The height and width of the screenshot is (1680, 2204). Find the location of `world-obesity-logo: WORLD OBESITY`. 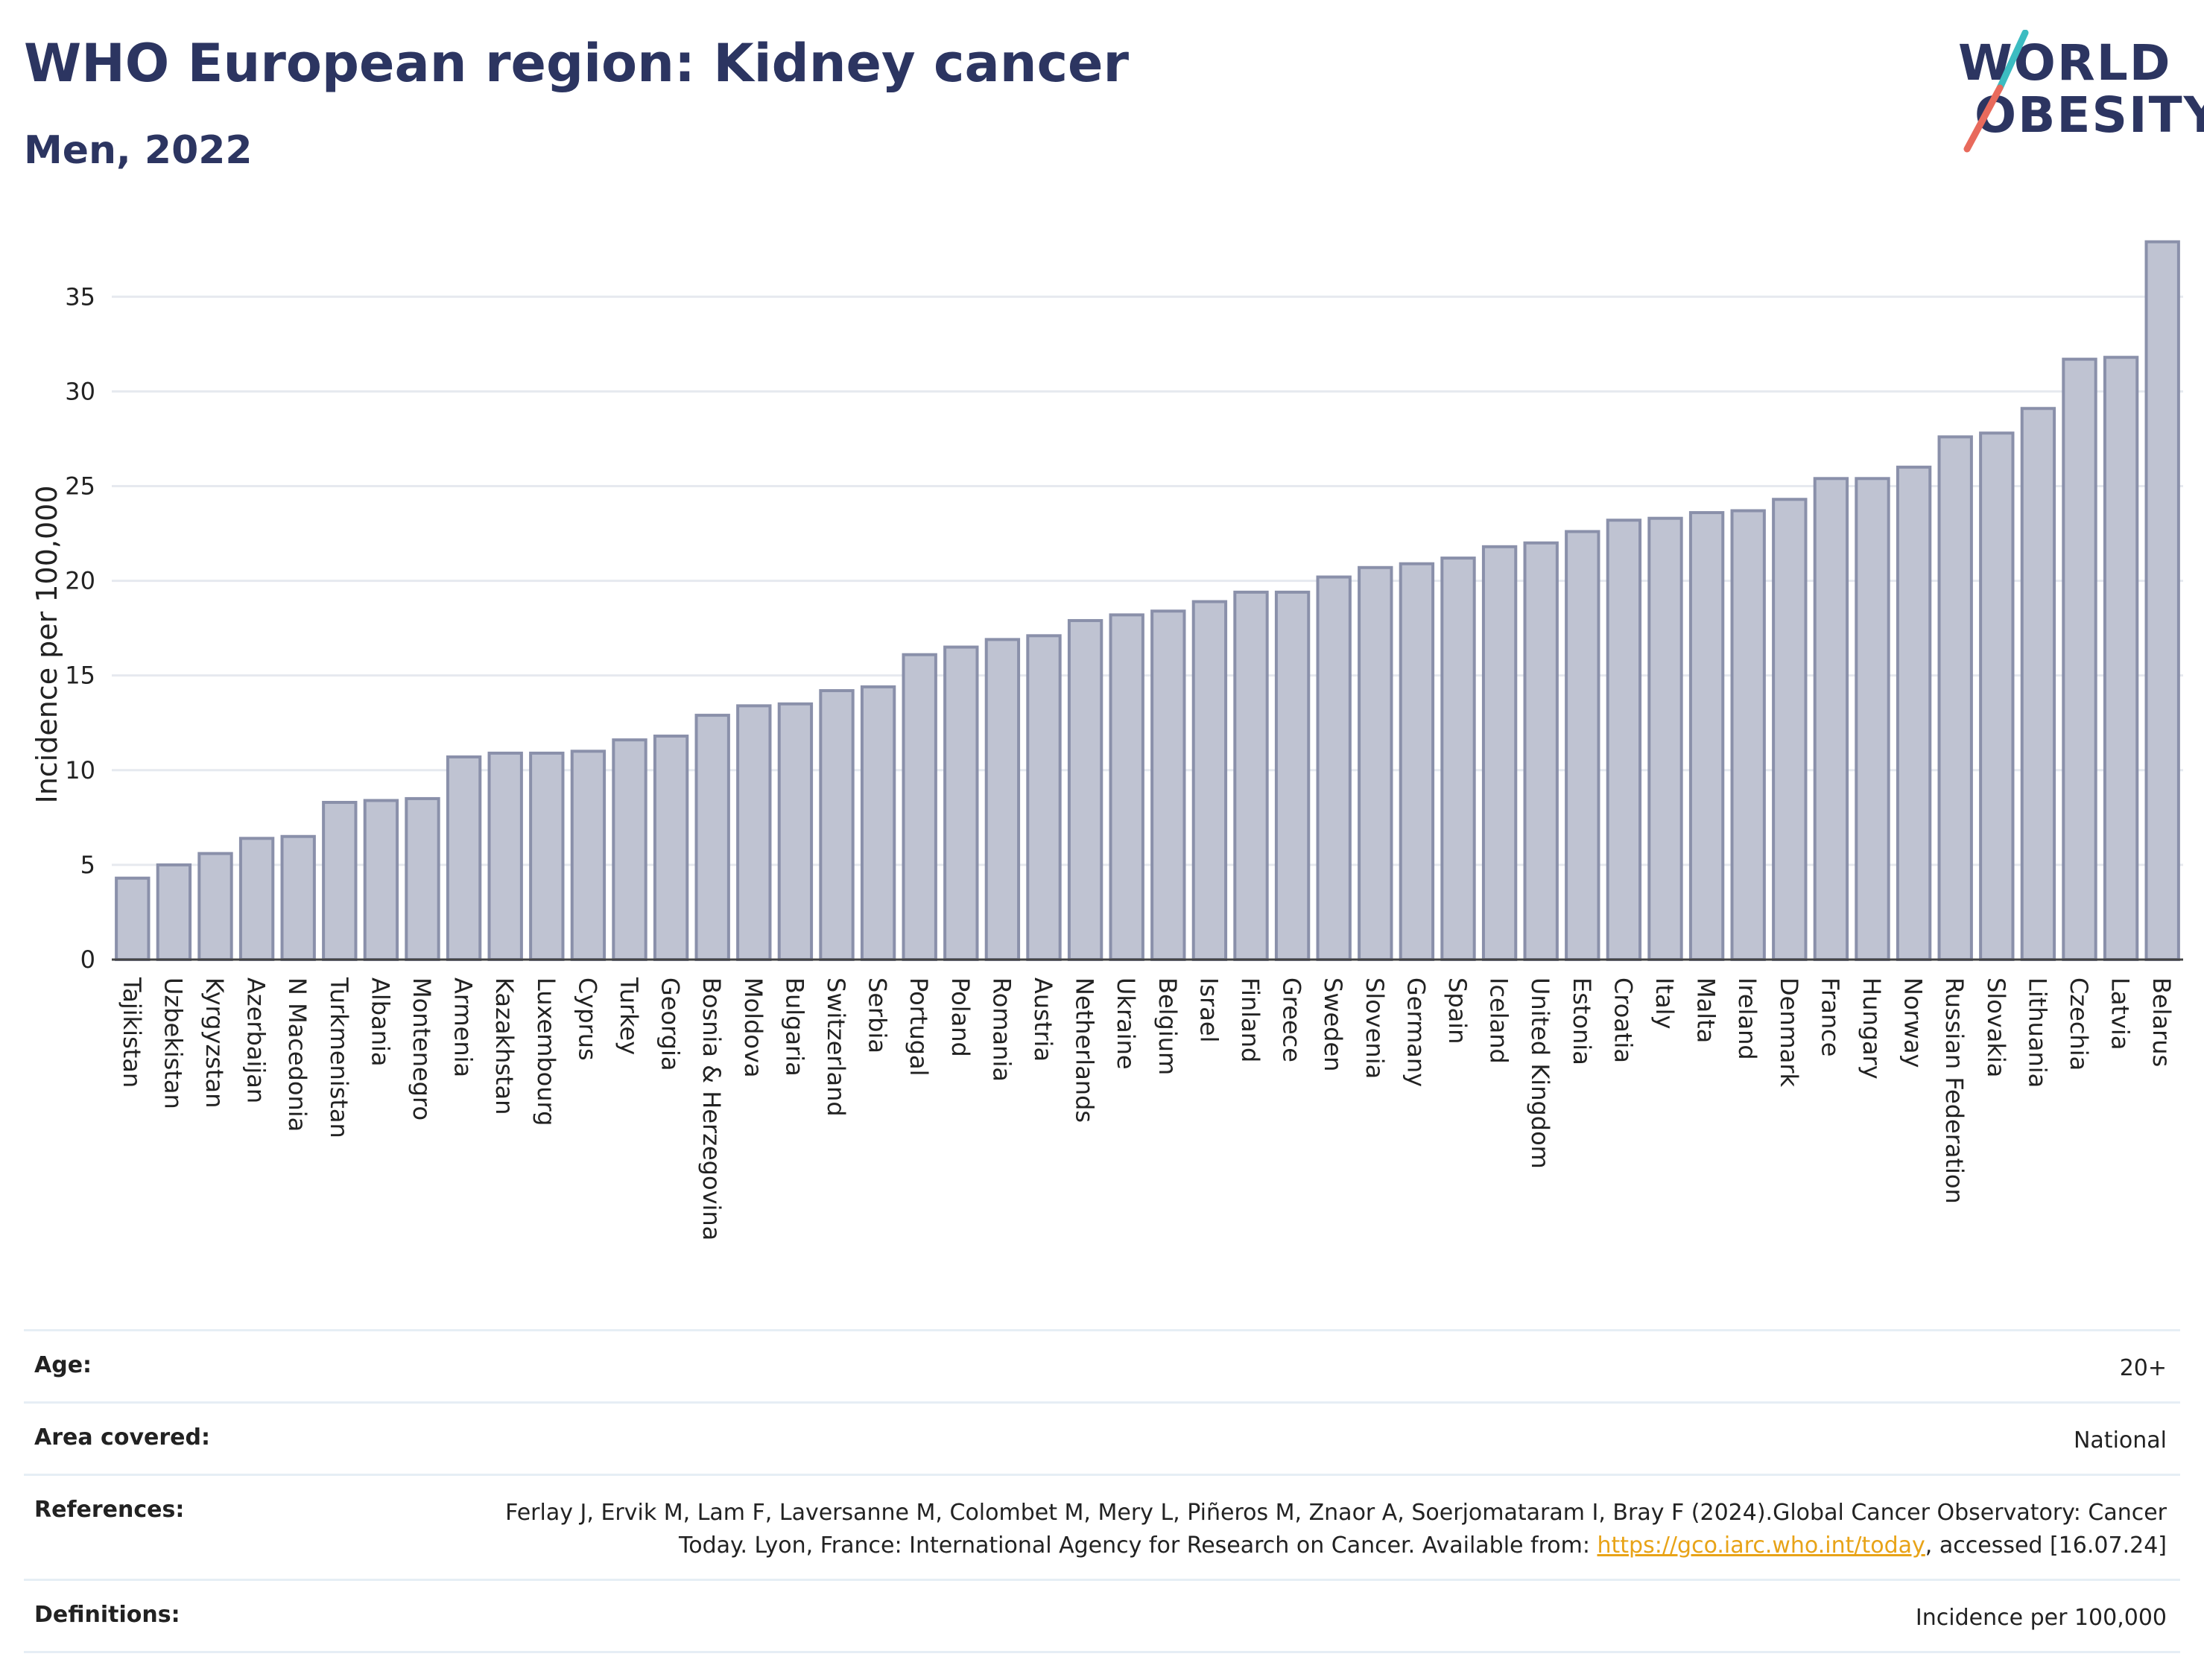

world-obesity-logo: WORLD OBESITY is located at coordinates (2070, 97).